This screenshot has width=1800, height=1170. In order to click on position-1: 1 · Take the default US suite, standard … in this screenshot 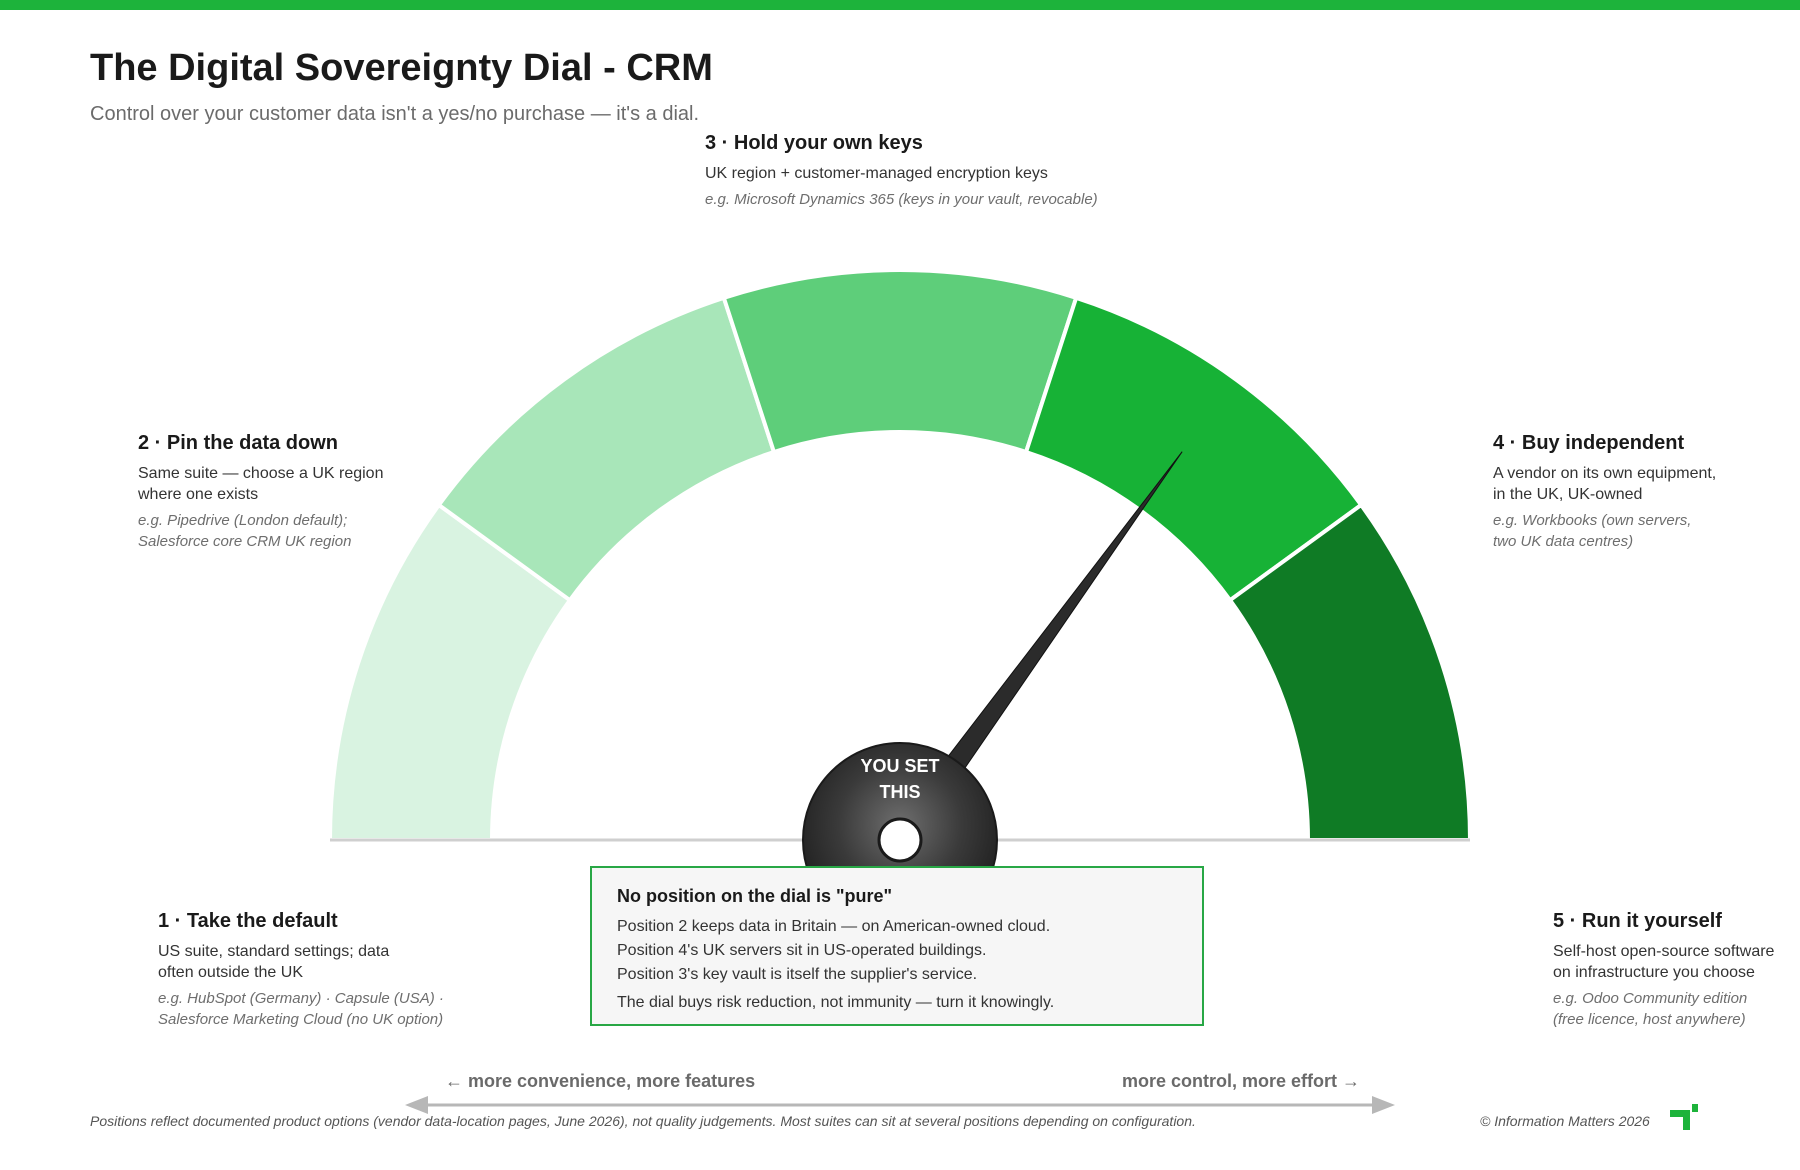, I will do `click(301, 970)`.